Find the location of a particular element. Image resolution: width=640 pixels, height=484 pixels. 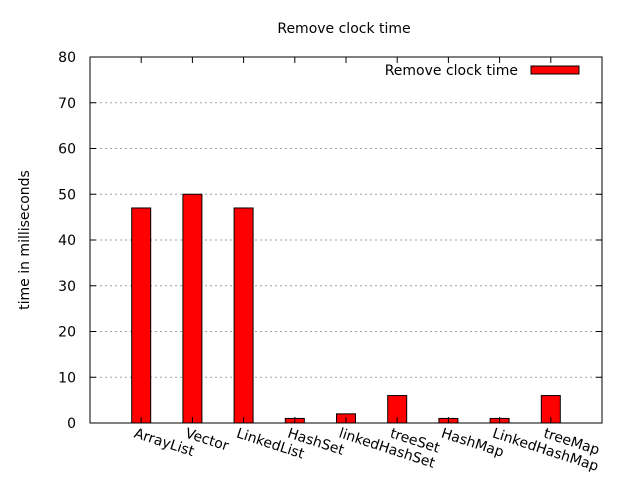

legend-label: Remove clock time is located at coordinates (451, 71).